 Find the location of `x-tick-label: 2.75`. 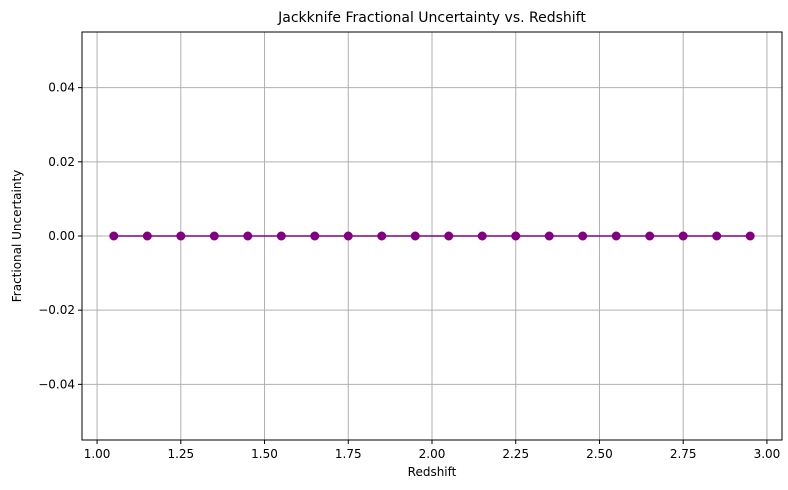

x-tick-label: 2.75 is located at coordinates (683, 454).